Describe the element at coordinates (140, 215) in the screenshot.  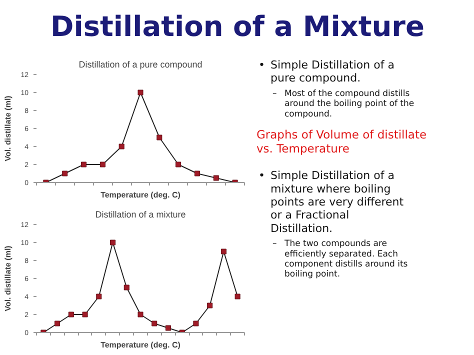
I see `chart-title: Distillation of a mixture` at that location.